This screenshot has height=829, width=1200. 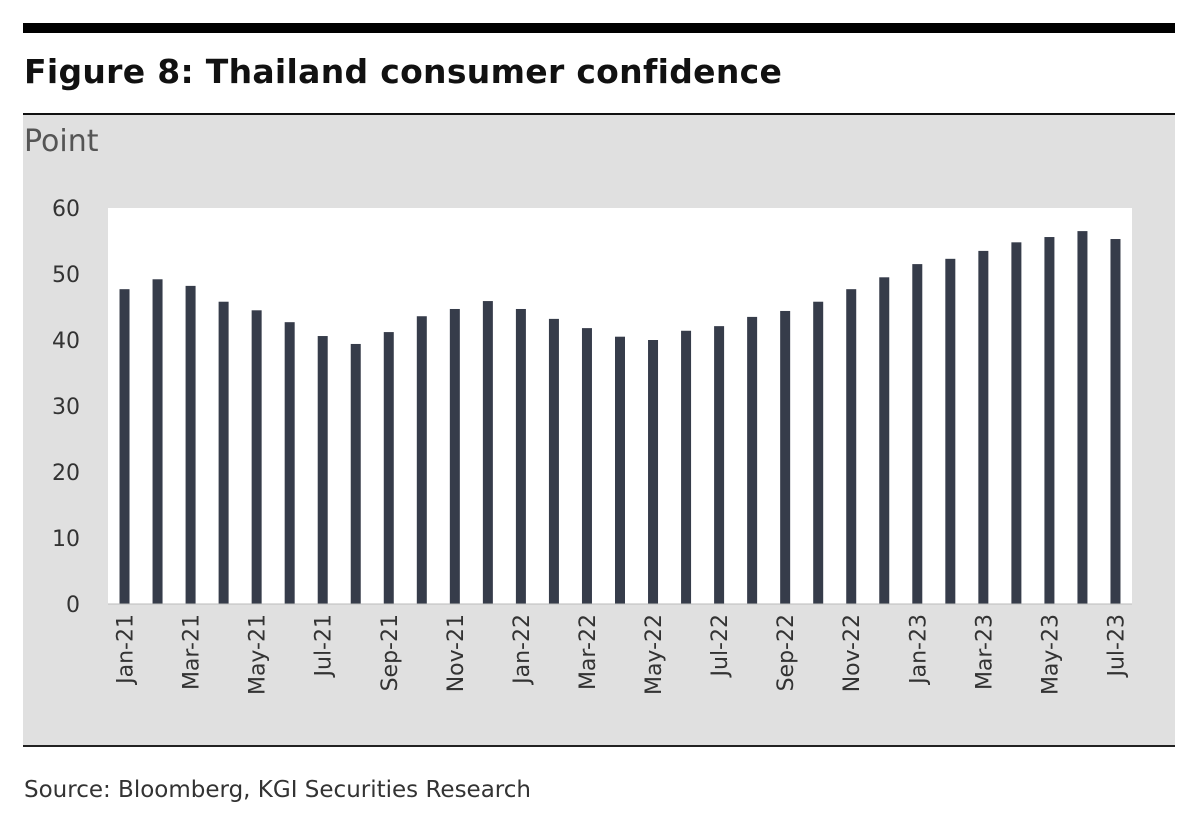 I want to click on x-tick-label: May-21, so click(x=258, y=654).